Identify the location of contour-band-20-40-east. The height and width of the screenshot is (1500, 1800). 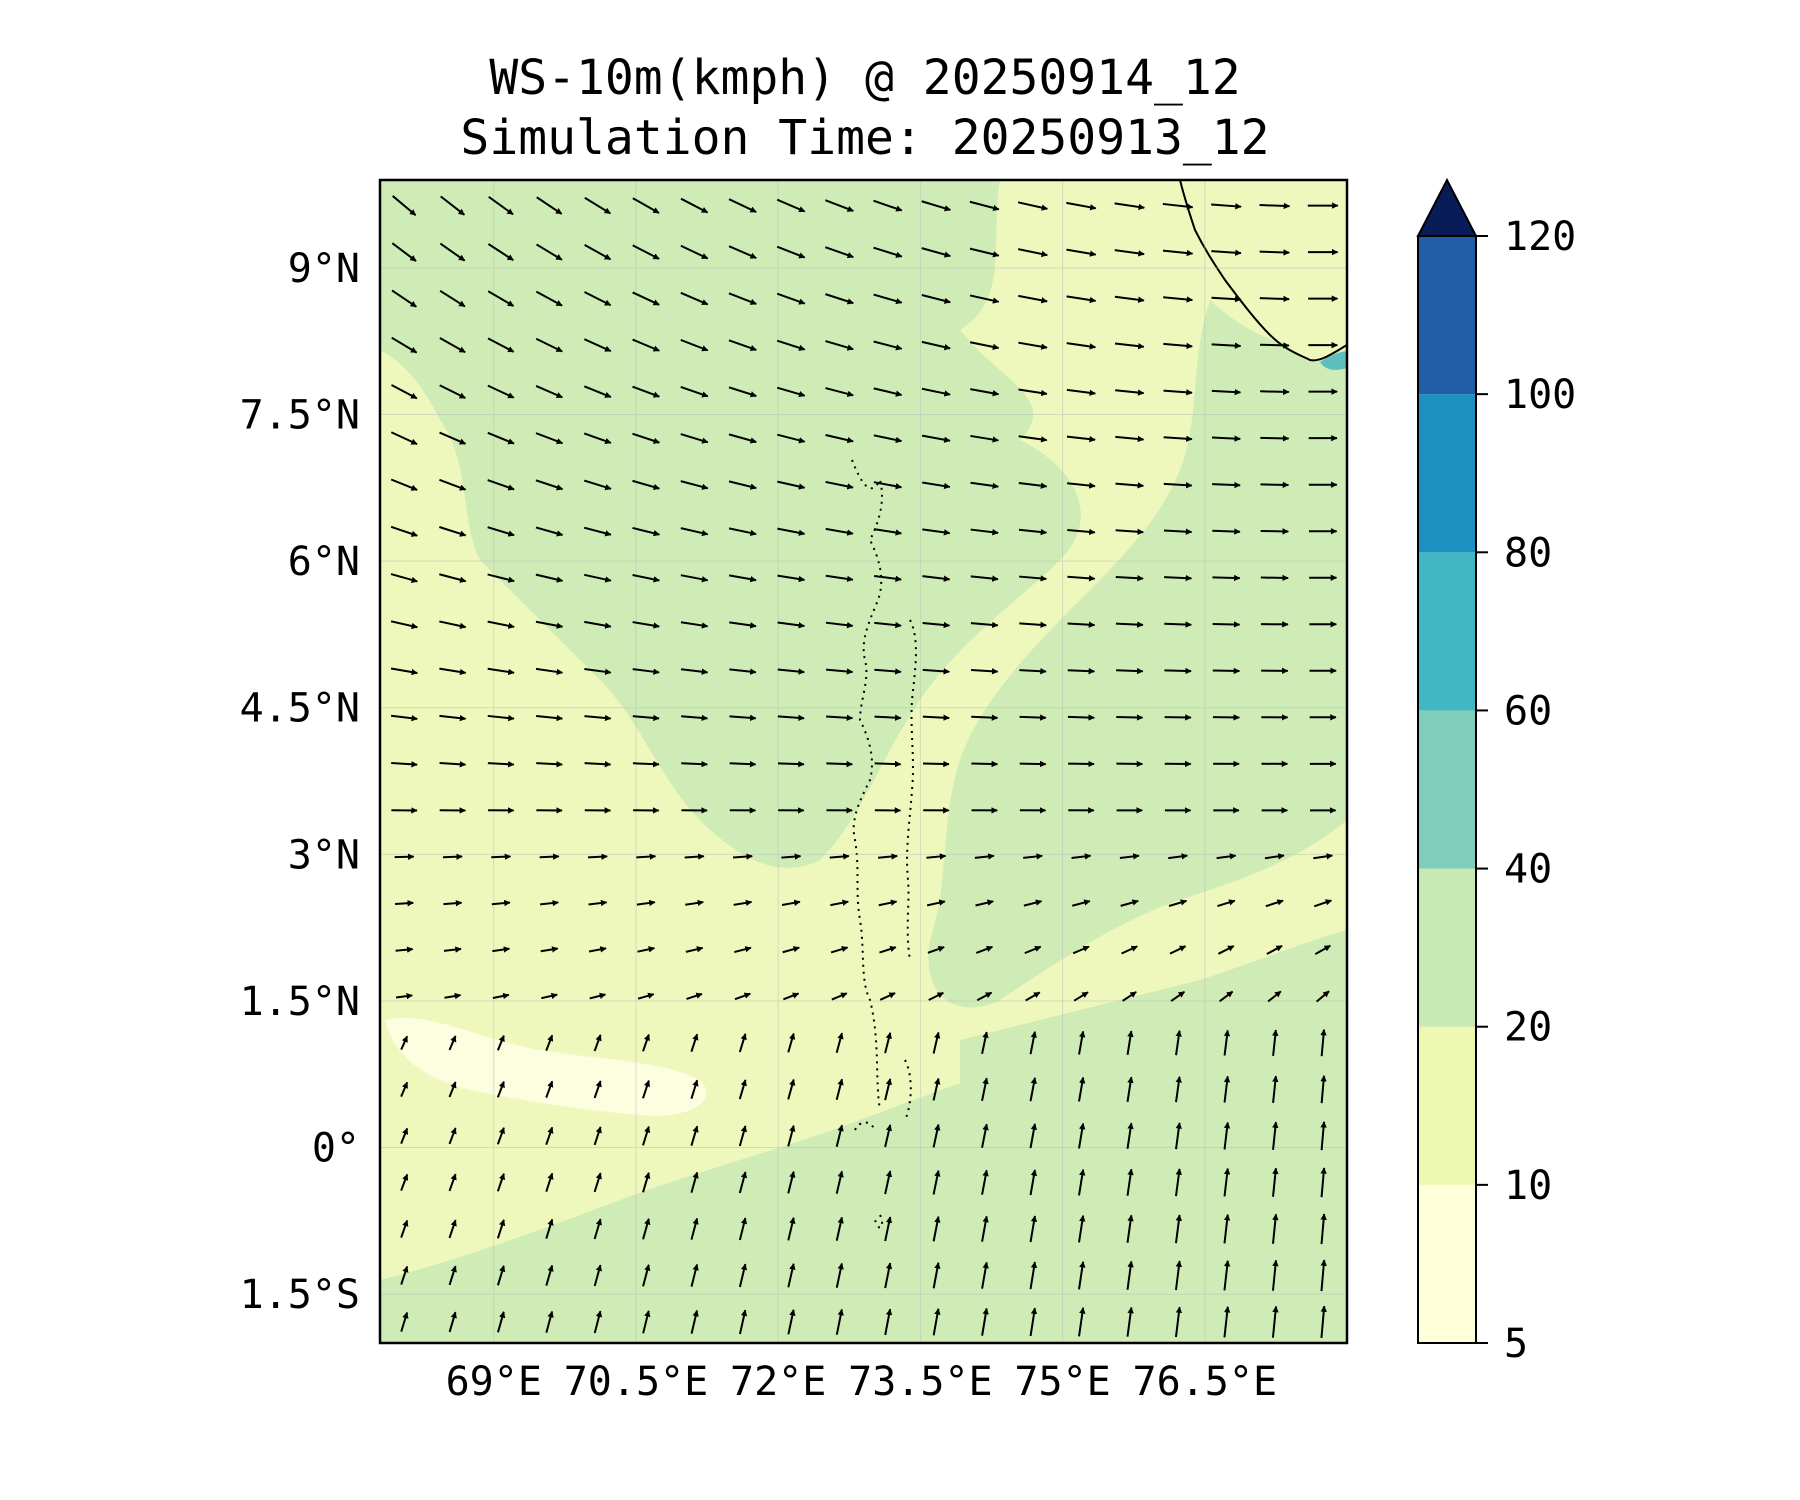
(1137, 654).